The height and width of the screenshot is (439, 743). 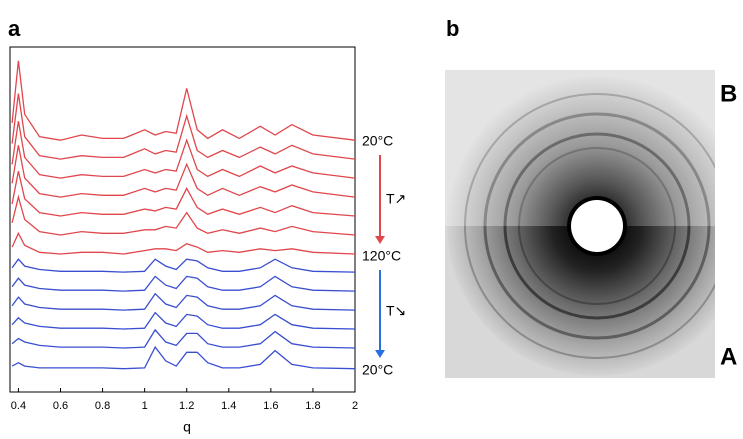 I want to click on annotation: T↘, so click(x=396, y=311).